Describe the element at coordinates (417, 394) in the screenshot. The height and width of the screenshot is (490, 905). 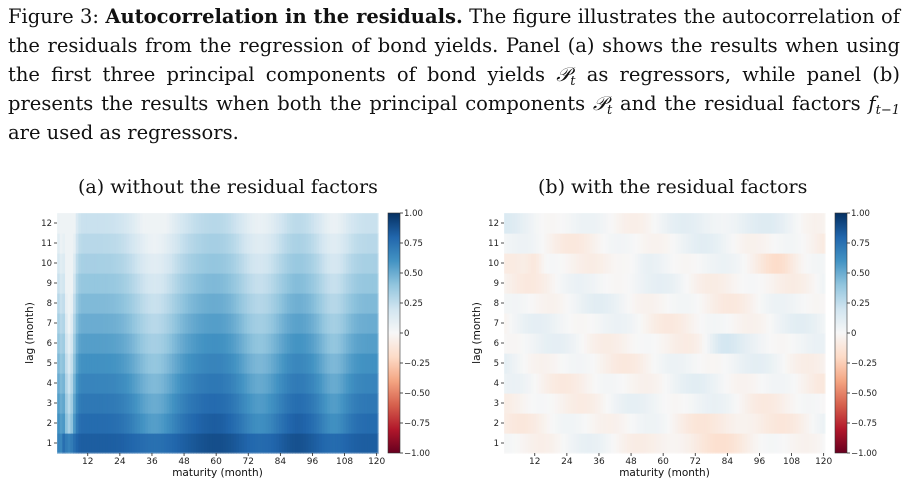
I see `colorbar-tick-label: −0.50` at that location.